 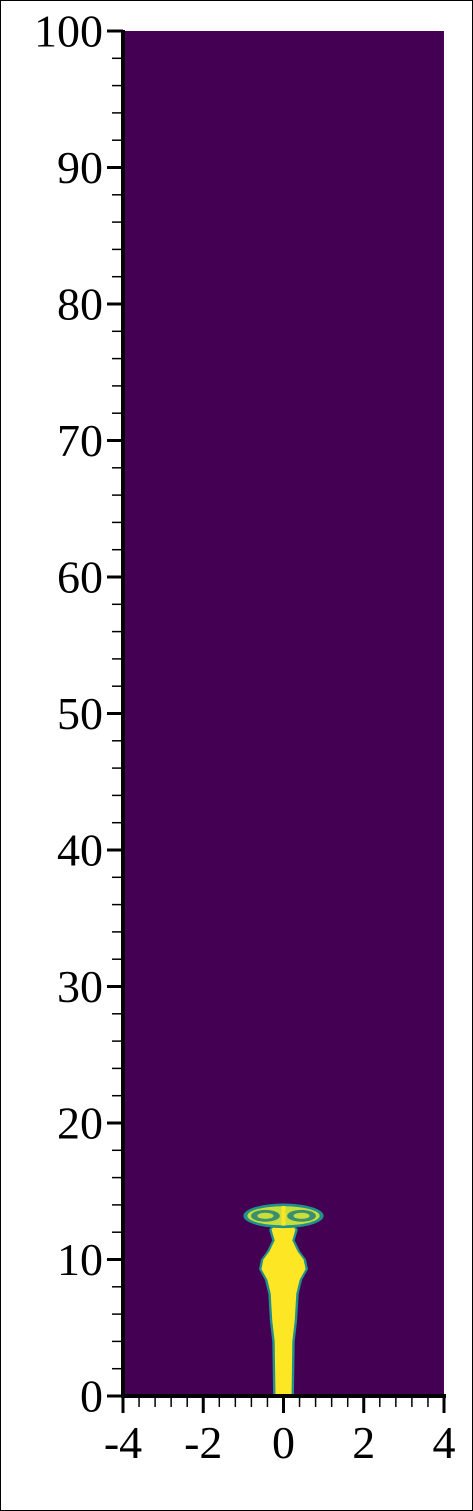 I want to click on mushroom-cap-left-core, so click(x=265, y=1215).